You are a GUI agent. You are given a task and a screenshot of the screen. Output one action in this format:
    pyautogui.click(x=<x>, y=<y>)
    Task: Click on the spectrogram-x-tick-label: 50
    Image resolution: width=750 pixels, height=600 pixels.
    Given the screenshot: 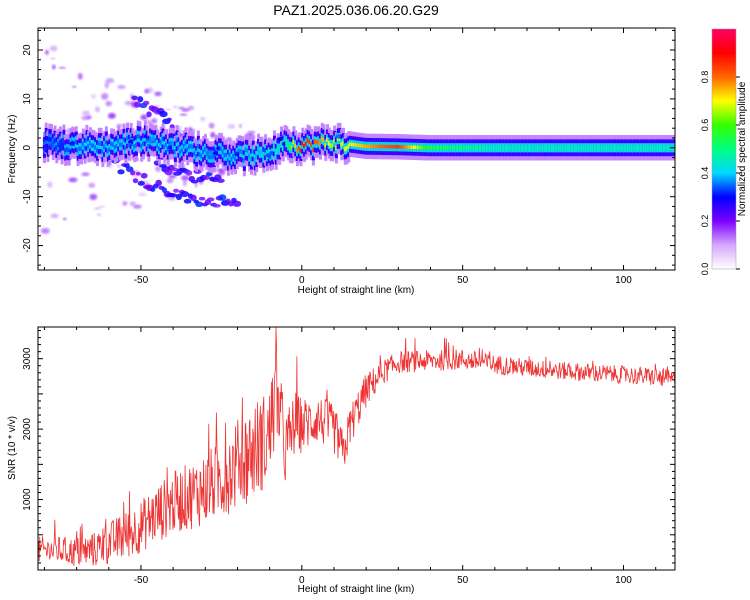 What is the action you would take?
    pyautogui.click(x=463, y=280)
    